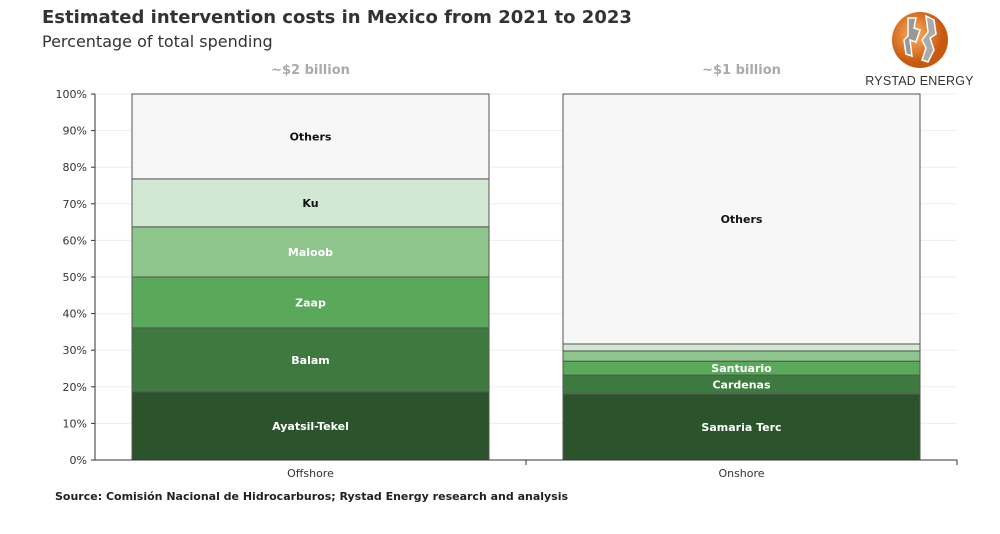 The height and width of the screenshot is (534, 1000). Describe the element at coordinates (310, 70) in the screenshot. I see `category-annotation: ~$2 billion` at that location.